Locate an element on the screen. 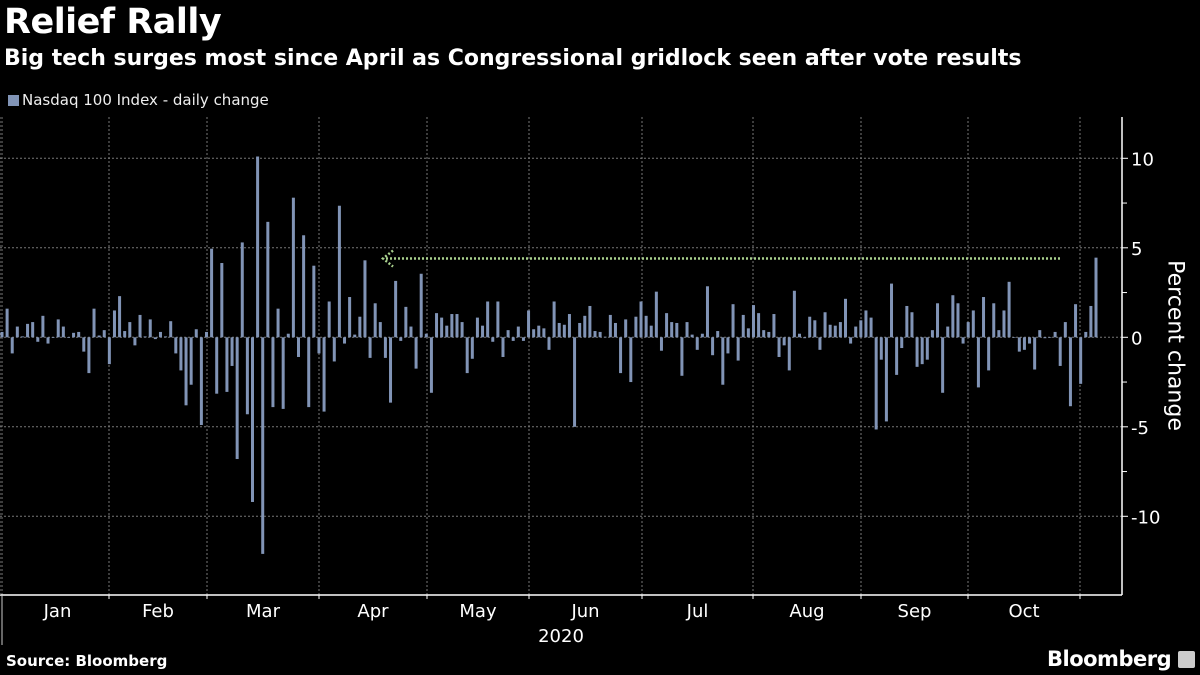  y-tick-label: 10 is located at coordinates (1142, 159).